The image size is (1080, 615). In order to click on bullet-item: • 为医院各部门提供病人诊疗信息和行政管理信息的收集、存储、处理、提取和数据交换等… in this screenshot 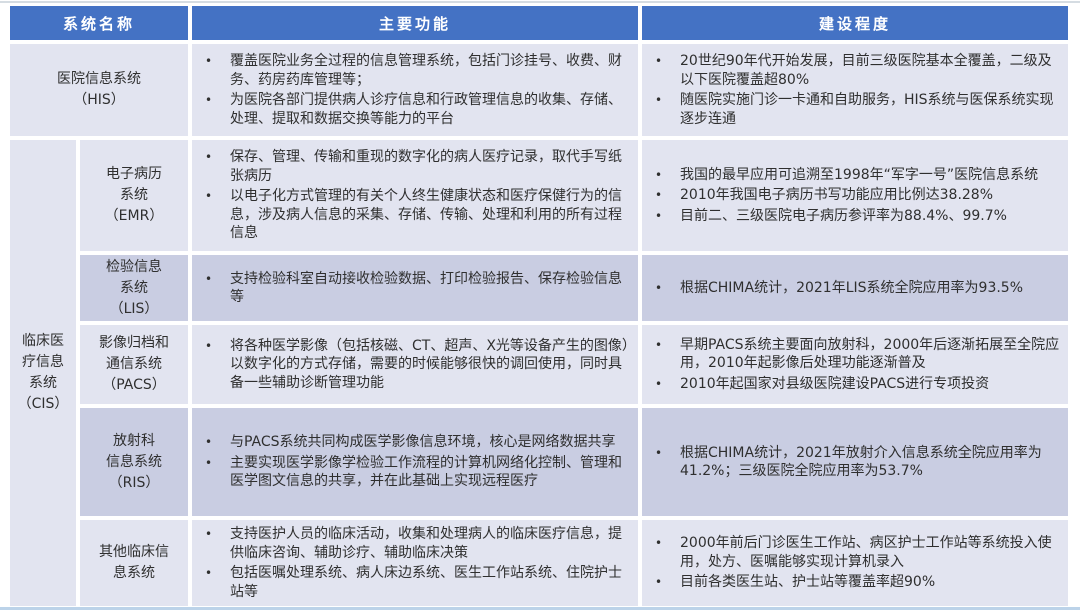, I will do `click(412, 109)`.